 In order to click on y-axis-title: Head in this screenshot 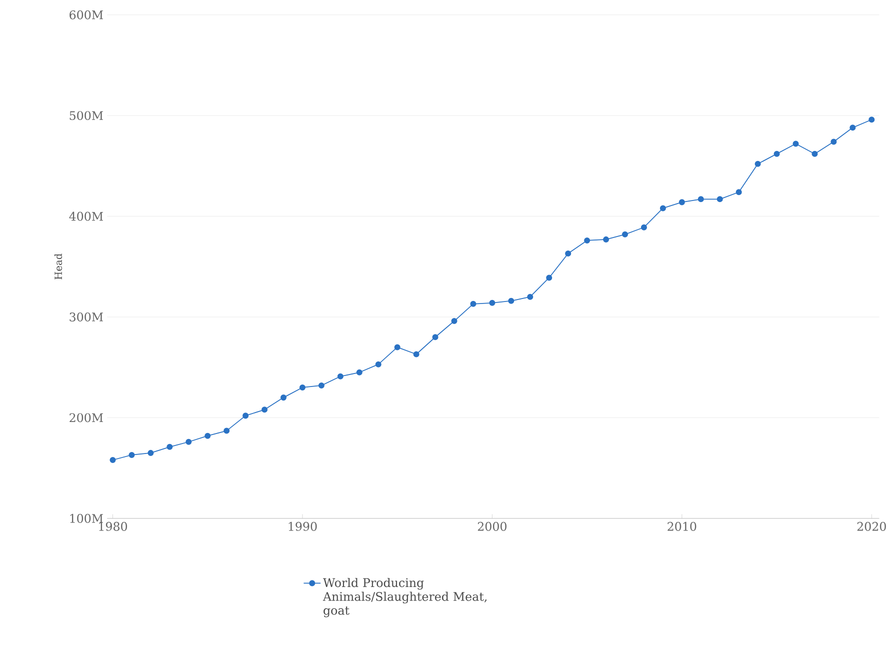, I will do `click(58, 266)`.